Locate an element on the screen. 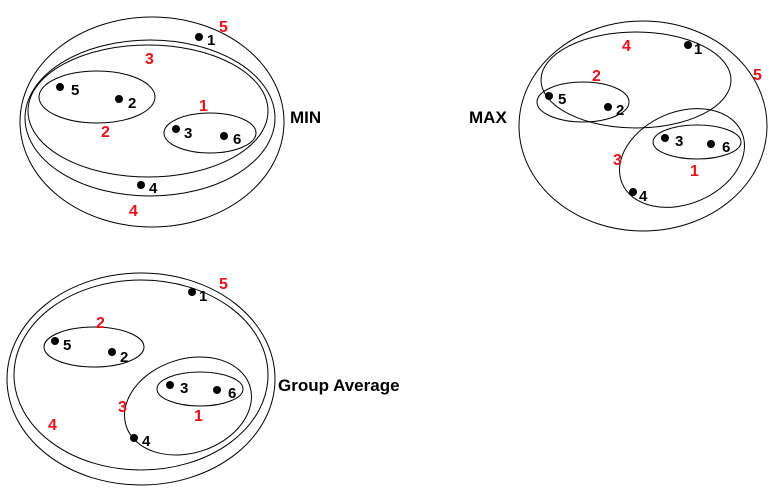  min-title: MIN is located at coordinates (305, 117).